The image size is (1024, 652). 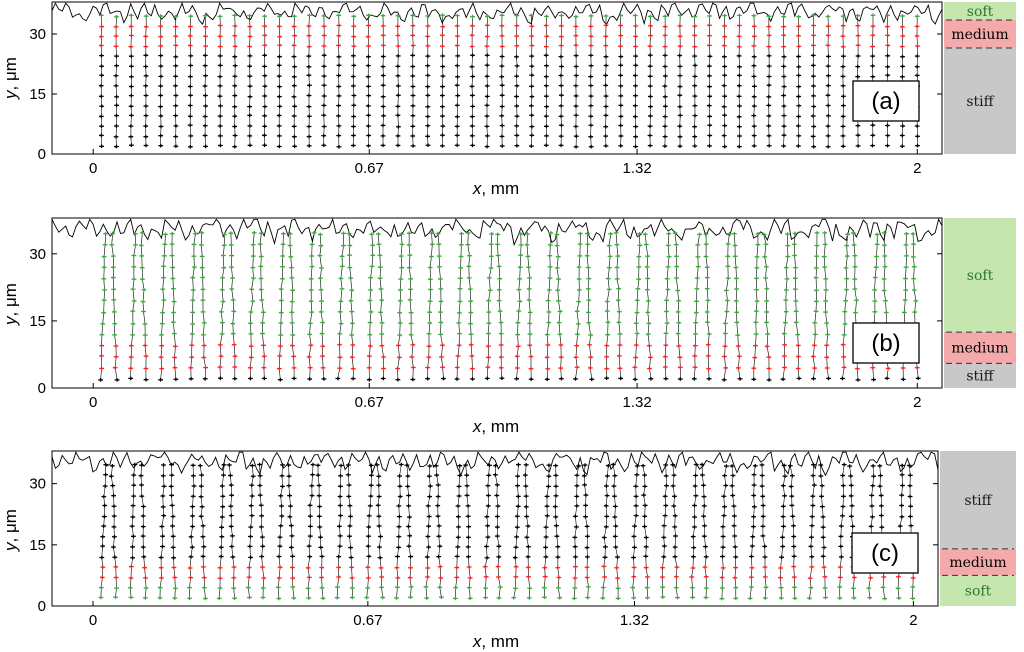 What do you see at coordinates (37, 94) in the screenshot?
I see `y-tick-label: 15` at bounding box center [37, 94].